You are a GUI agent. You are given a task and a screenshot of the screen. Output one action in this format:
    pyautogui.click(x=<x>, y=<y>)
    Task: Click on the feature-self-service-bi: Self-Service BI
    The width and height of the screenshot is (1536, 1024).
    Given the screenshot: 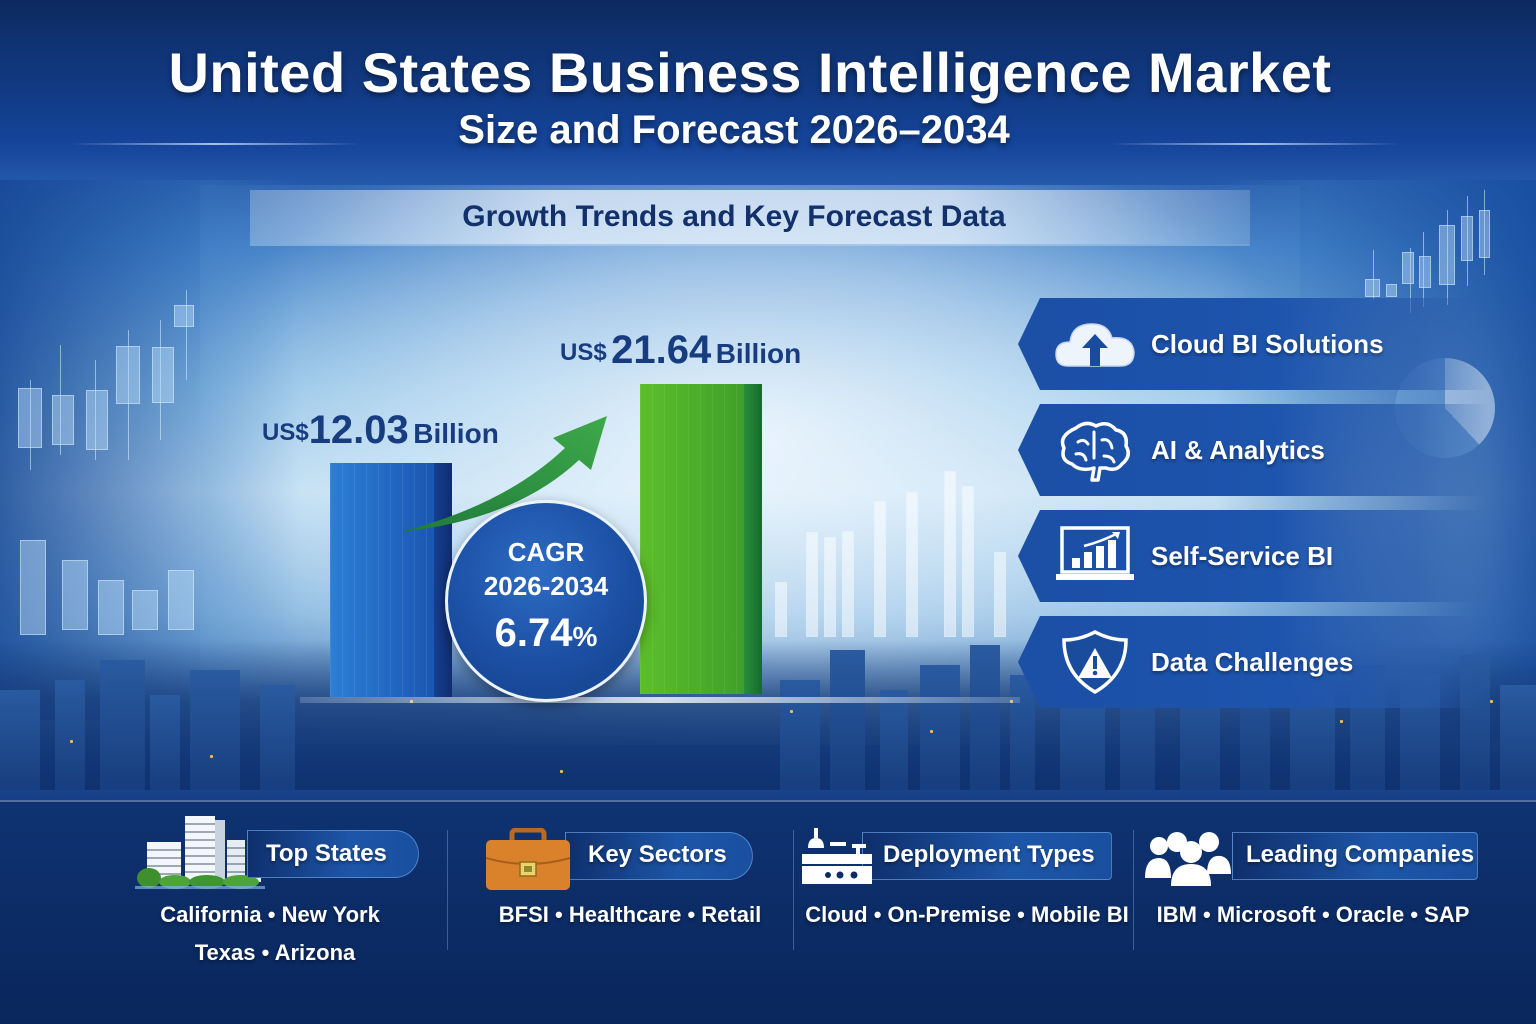 What is the action you would take?
    pyautogui.click(x=1253, y=556)
    